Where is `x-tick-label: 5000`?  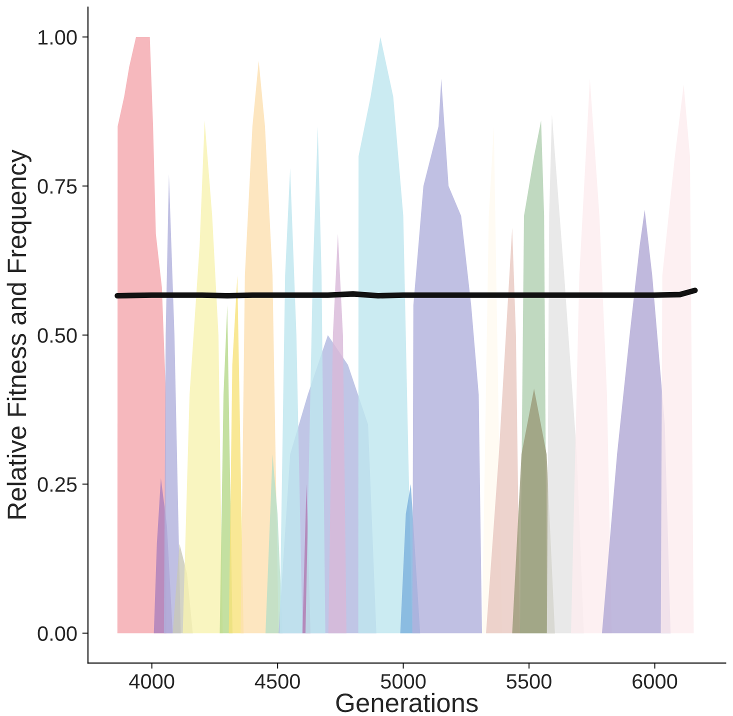
x-tick-label: 5000 is located at coordinates (403, 681).